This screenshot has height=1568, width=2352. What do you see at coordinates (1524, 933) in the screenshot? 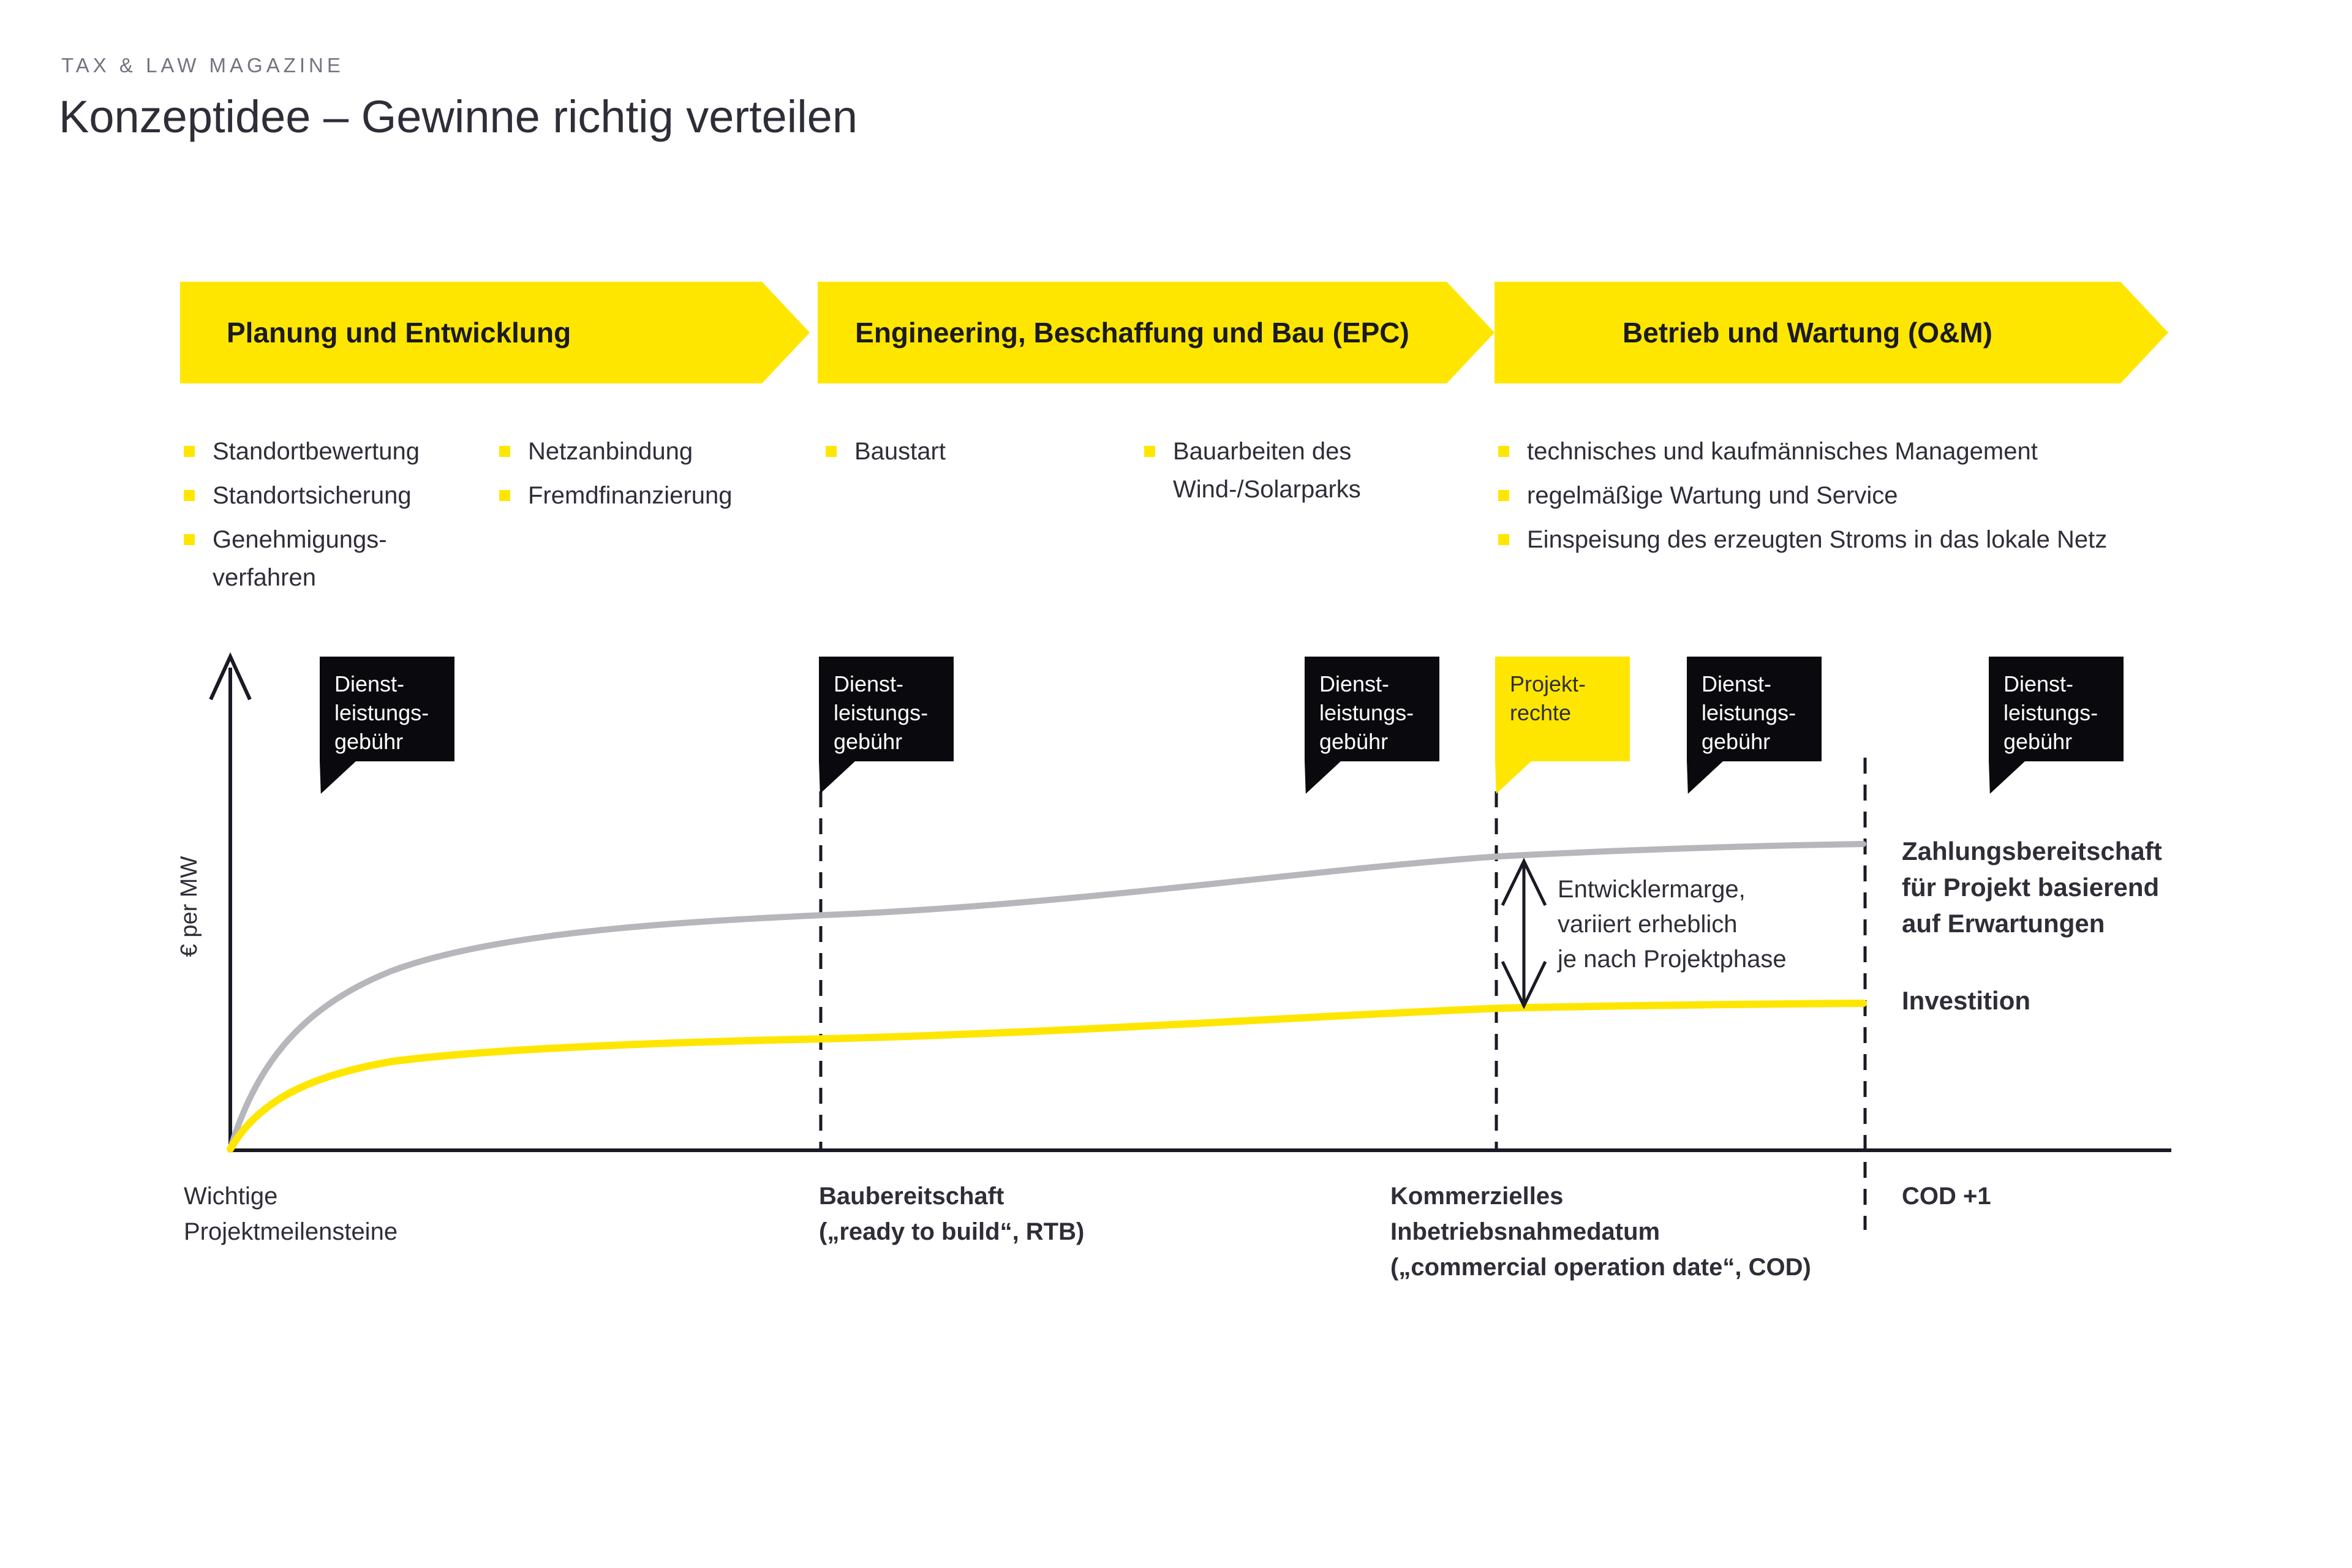
I see `developer-margin-arrow-icon` at bounding box center [1524, 933].